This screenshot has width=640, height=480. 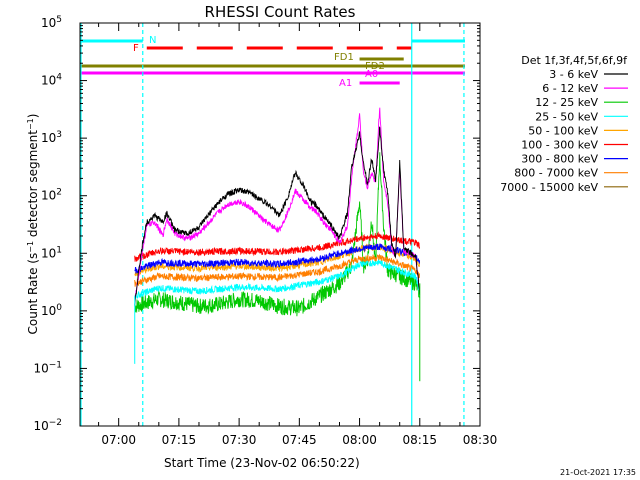 What do you see at coordinates (573, 74) in the screenshot?
I see `legend-entry-label: 3 - 6 keV` at bounding box center [573, 74].